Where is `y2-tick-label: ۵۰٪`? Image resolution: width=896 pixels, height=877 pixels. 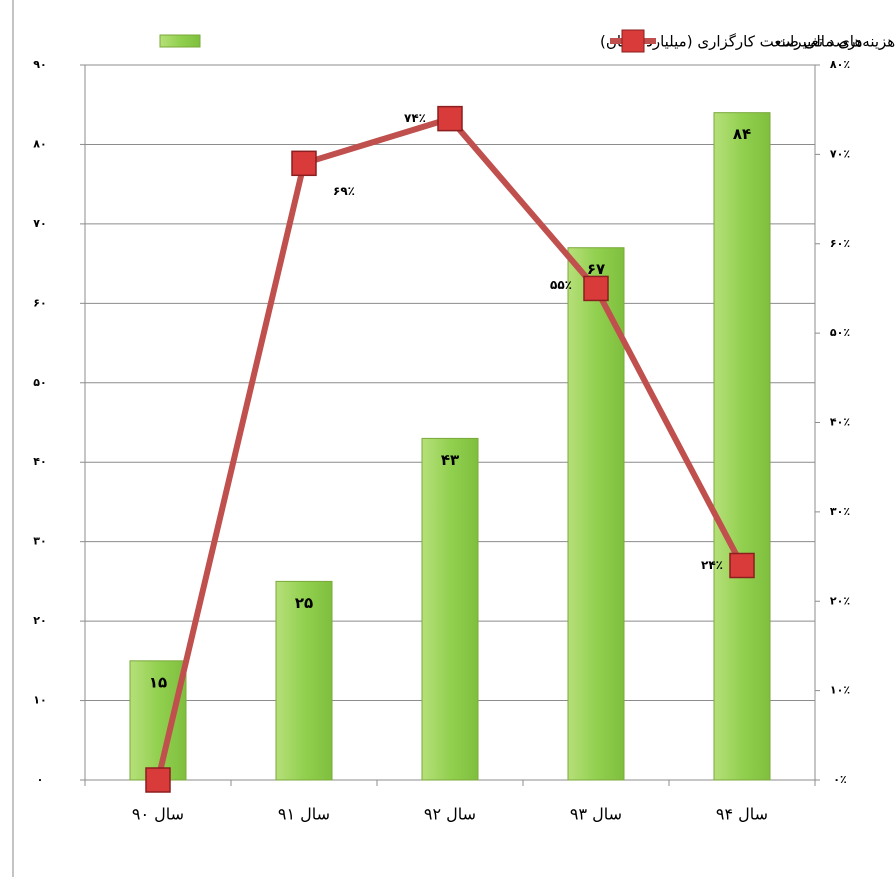
y2-tick-label: ۵۰٪ is located at coordinates (840, 332).